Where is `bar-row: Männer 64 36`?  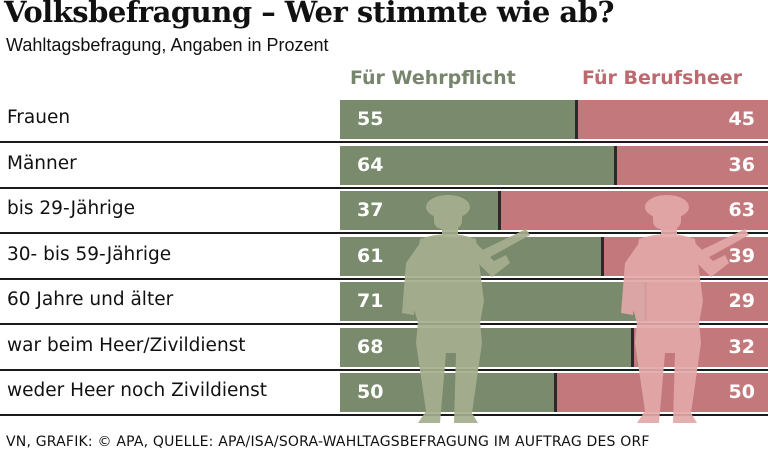 bar-row: Männer 64 36 is located at coordinates (384, 166).